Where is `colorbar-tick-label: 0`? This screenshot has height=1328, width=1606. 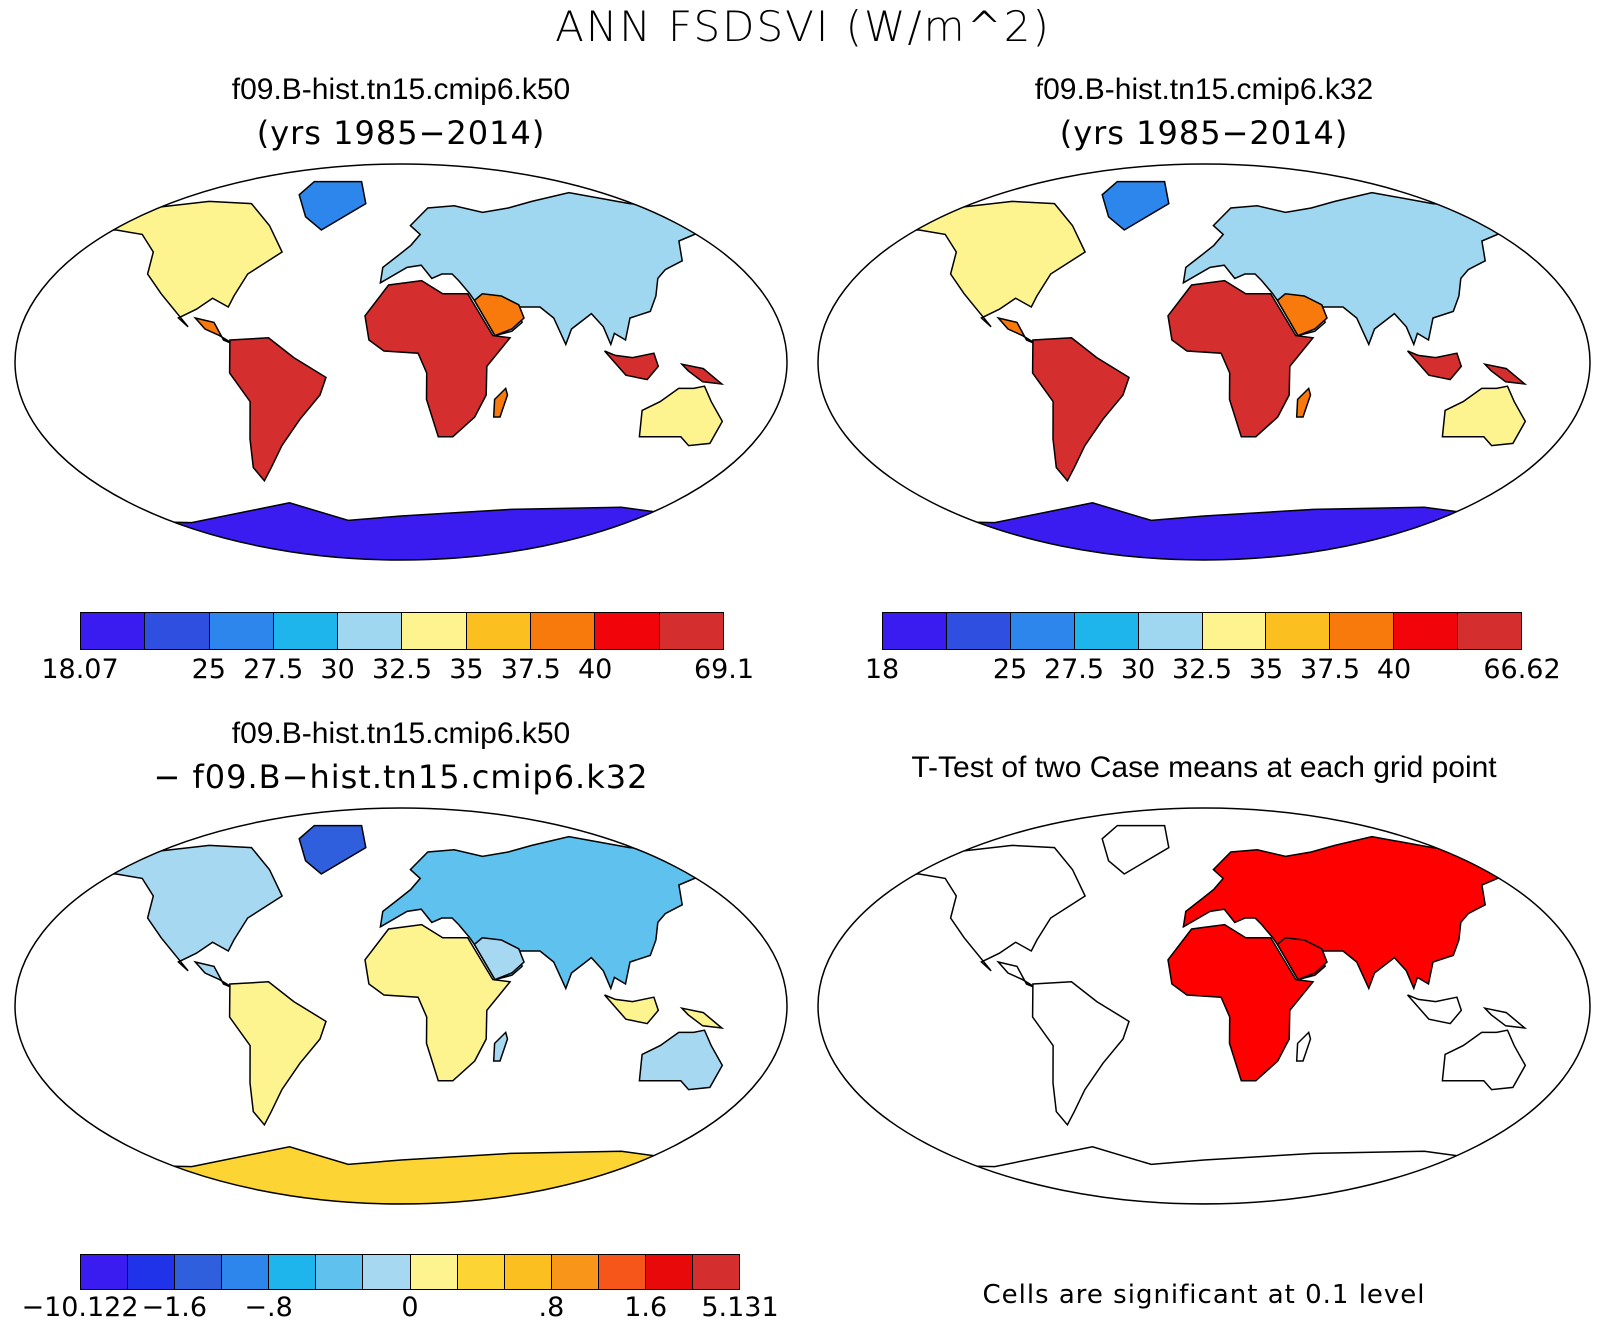 colorbar-tick-label: 0 is located at coordinates (410, 1307).